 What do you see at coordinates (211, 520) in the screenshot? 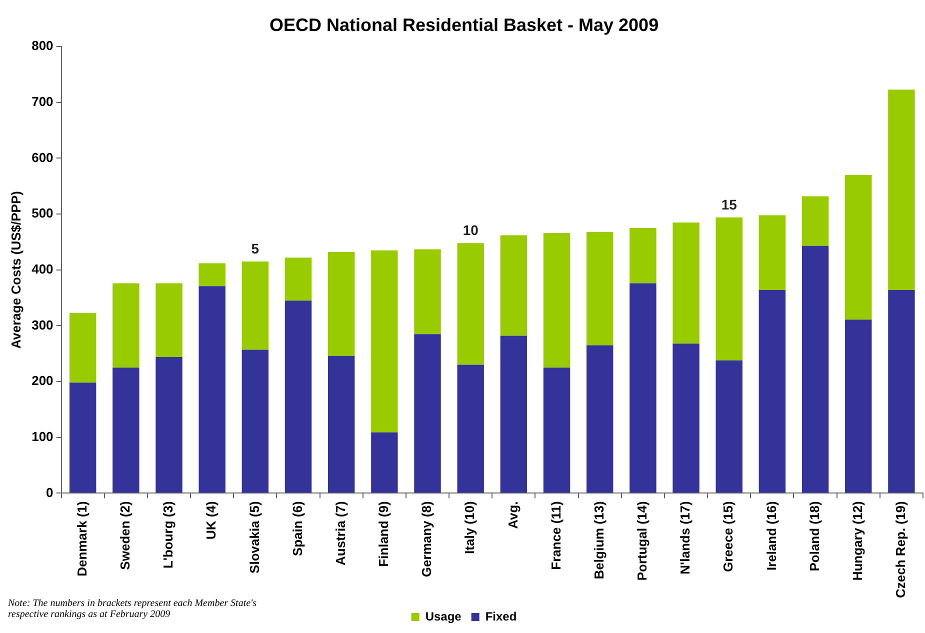
I see `x-tick-label: UK (4)` at bounding box center [211, 520].